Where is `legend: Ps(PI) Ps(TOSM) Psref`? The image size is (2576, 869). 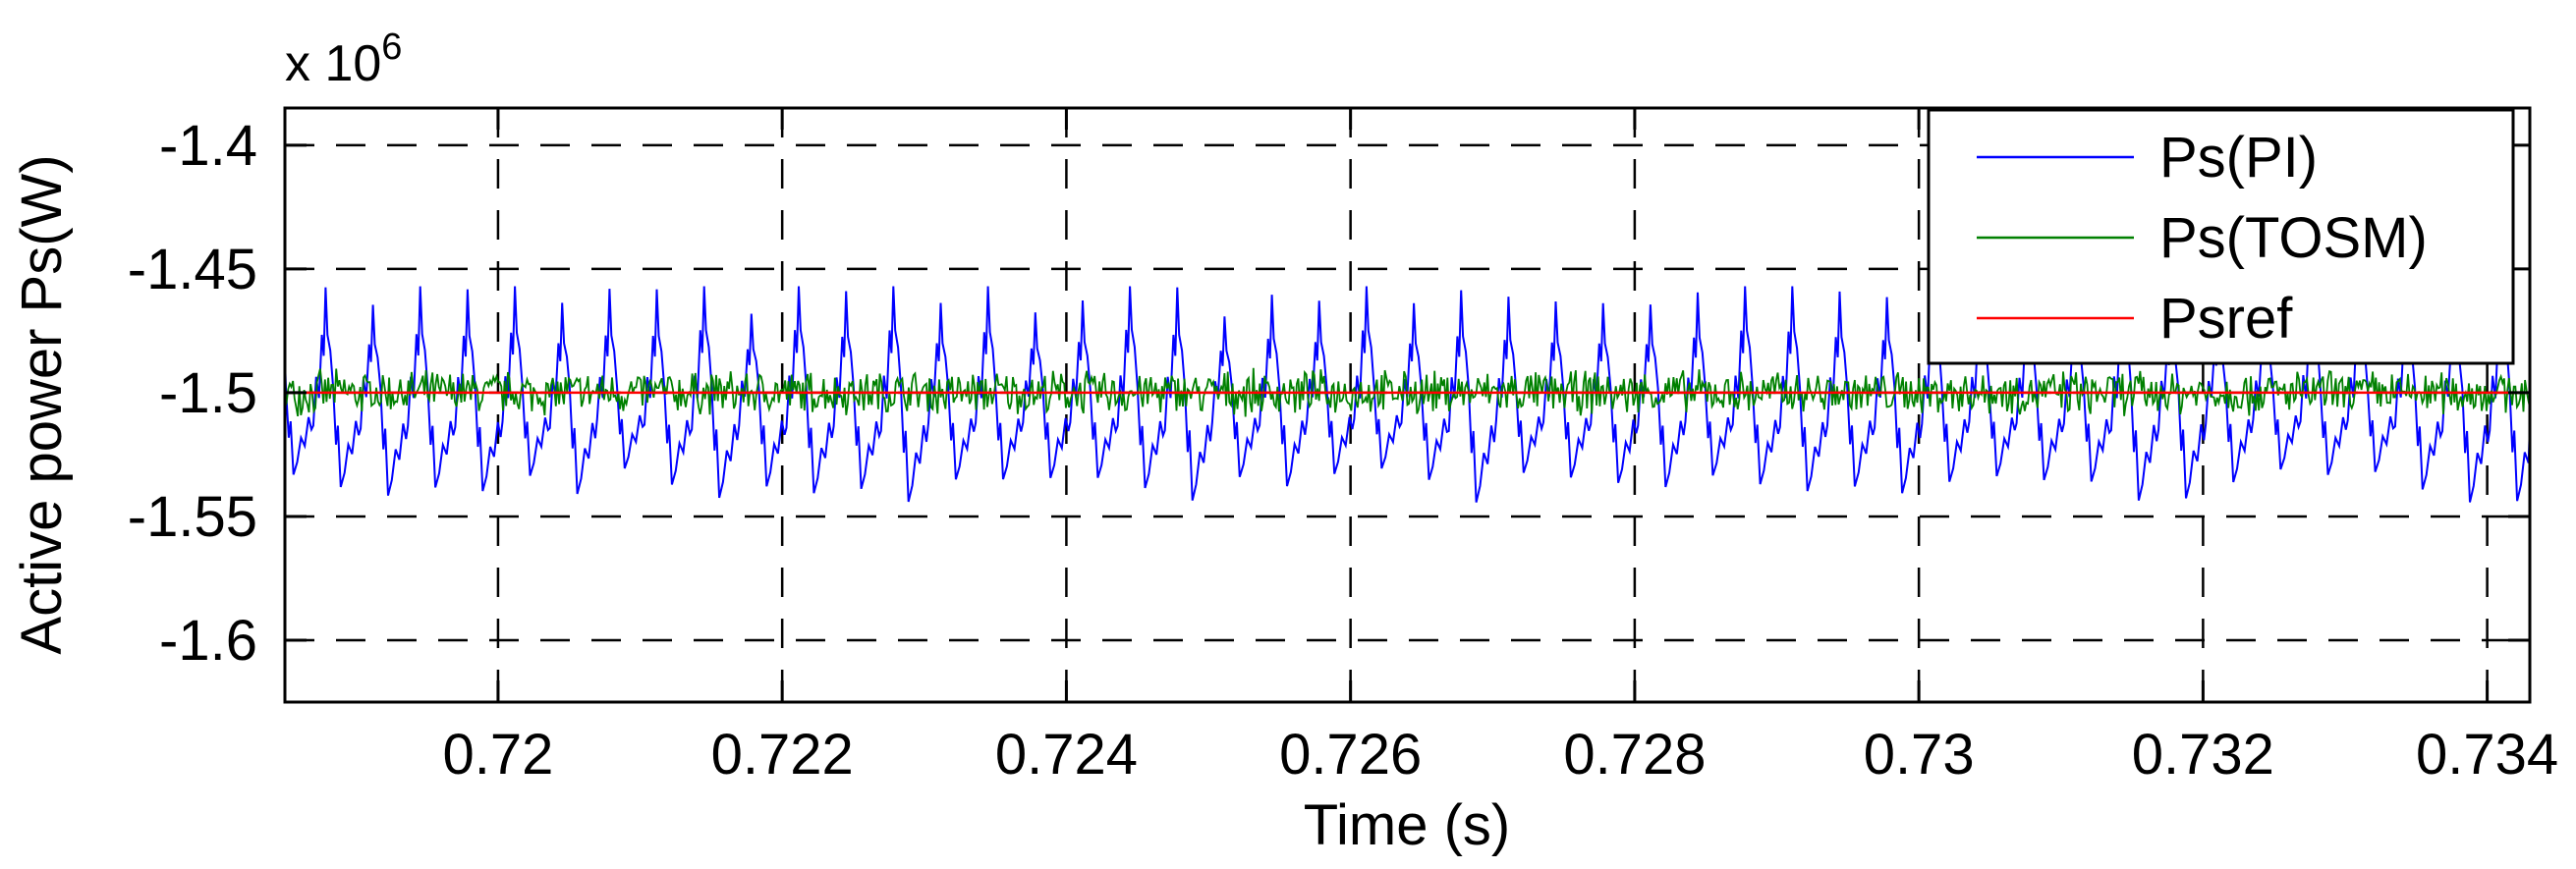
legend: Ps(PI) Ps(TOSM) Psref is located at coordinates (2221, 236).